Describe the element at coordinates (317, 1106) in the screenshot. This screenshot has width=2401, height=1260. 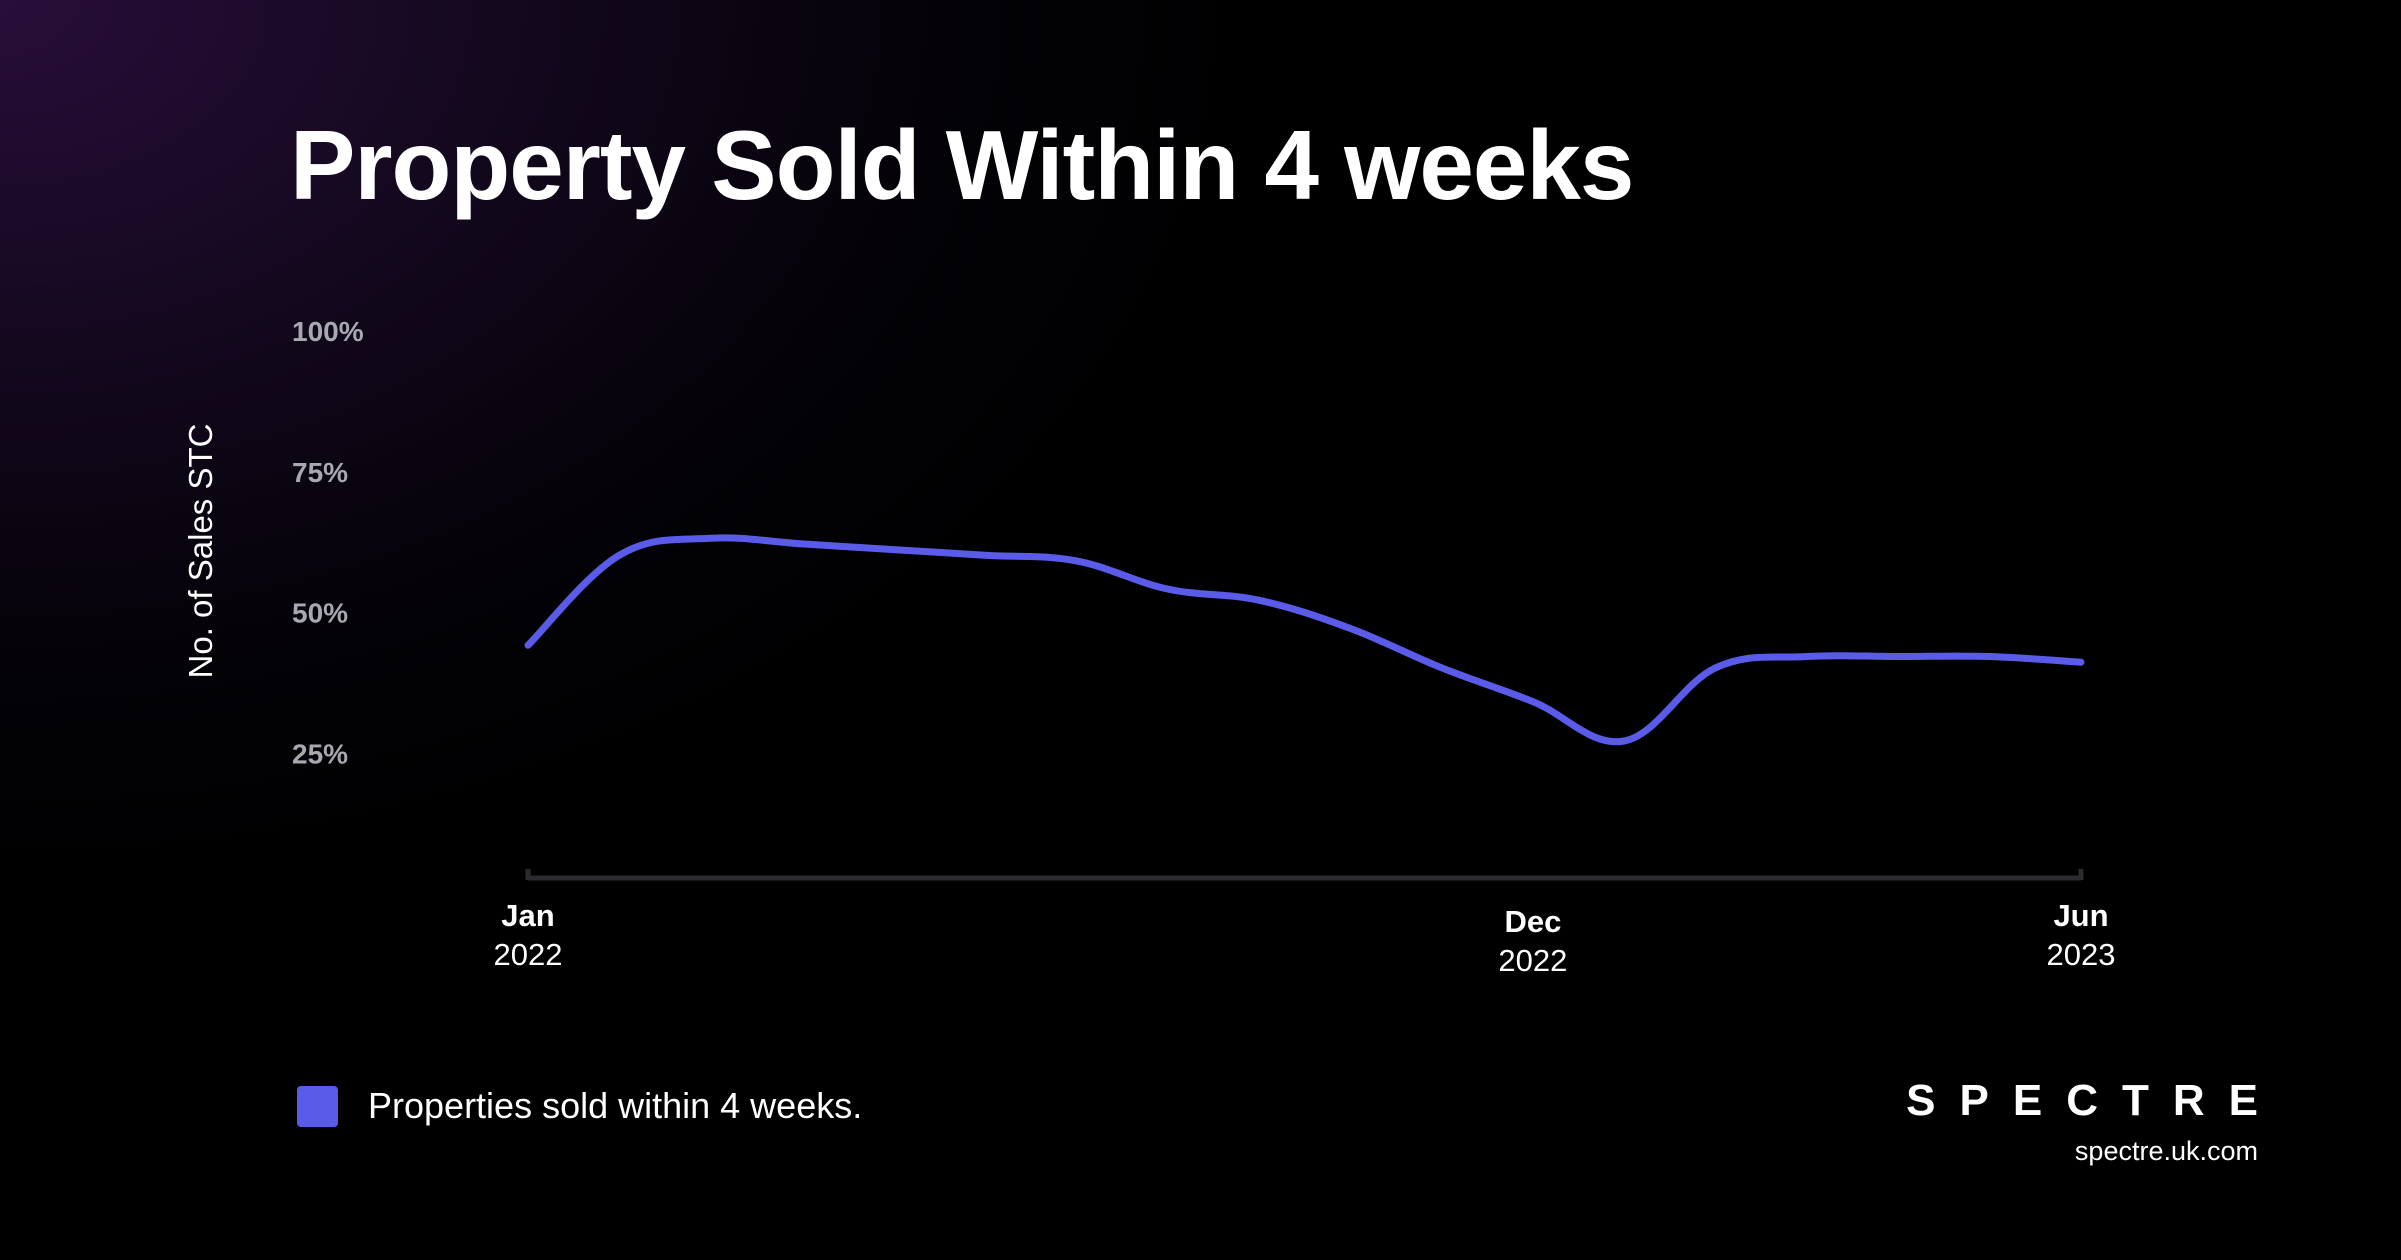
I see `legend-swatch` at that location.